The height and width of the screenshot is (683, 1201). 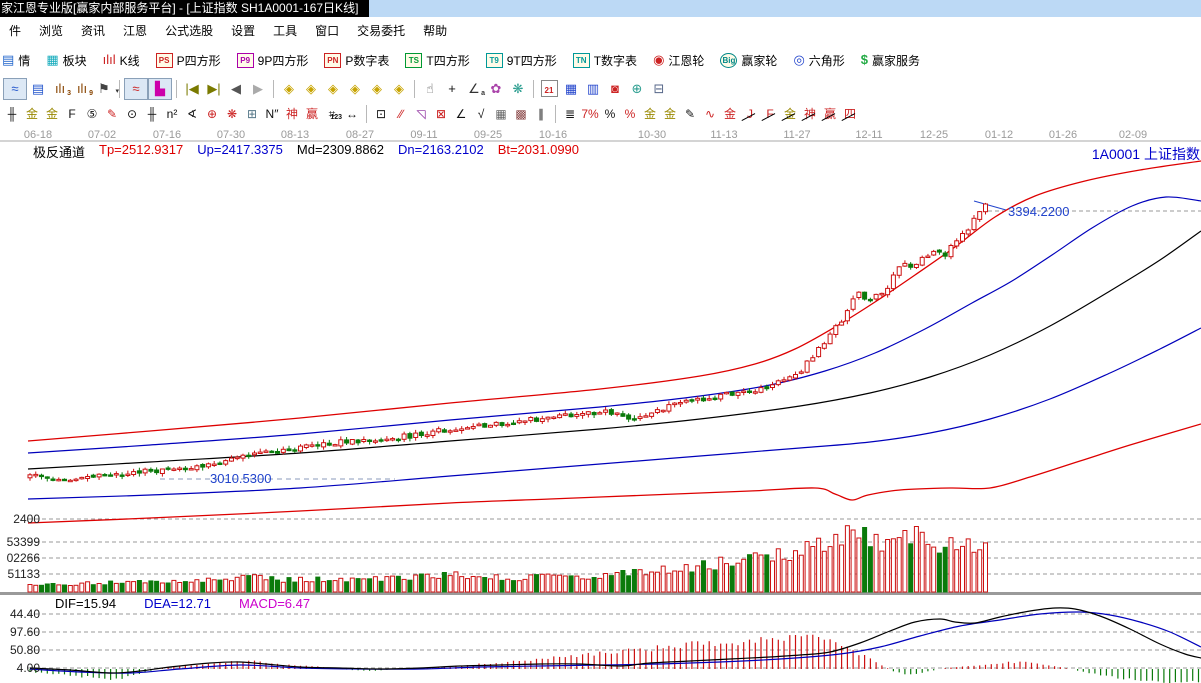 I want to click on diamond-h-icon: ◈, so click(x=333, y=88).